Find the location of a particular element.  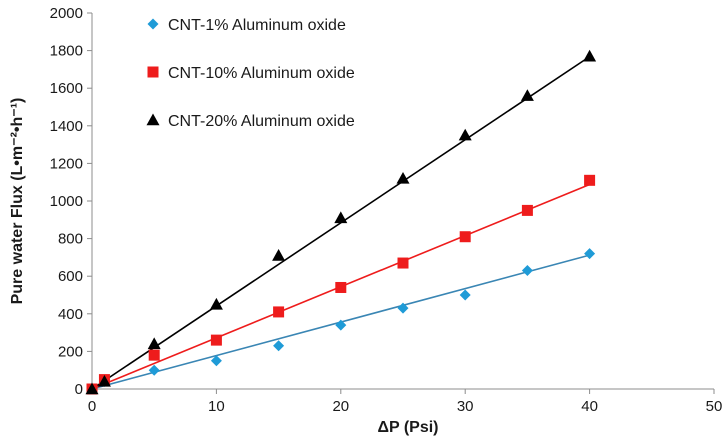

y-tick-label: 600 is located at coordinates (70, 276).